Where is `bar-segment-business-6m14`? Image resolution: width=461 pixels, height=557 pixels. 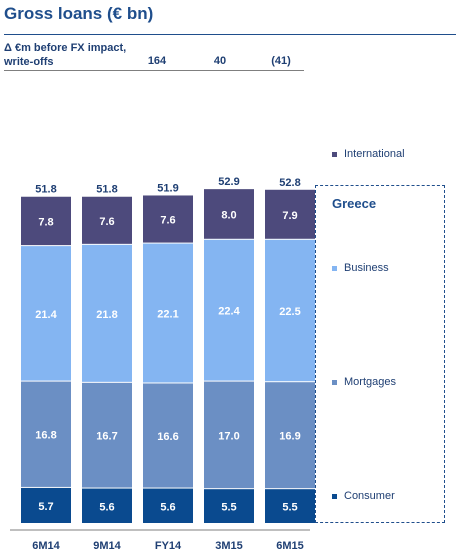
bar-segment-business-6m14 is located at coordinates (46, 313).